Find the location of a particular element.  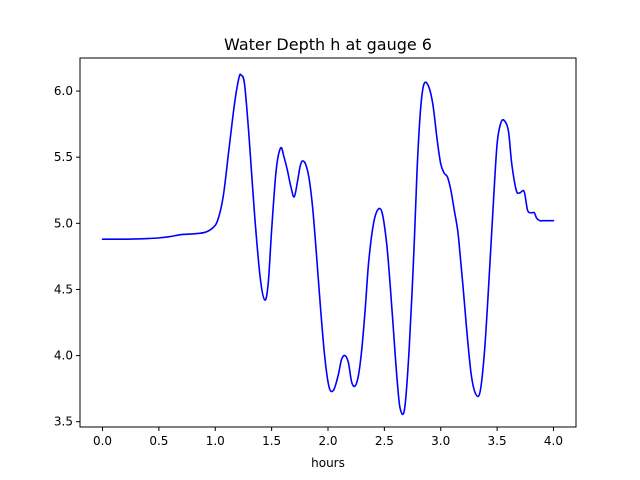

x-tick-label: 1.5 is located at coordinates (271, 441).